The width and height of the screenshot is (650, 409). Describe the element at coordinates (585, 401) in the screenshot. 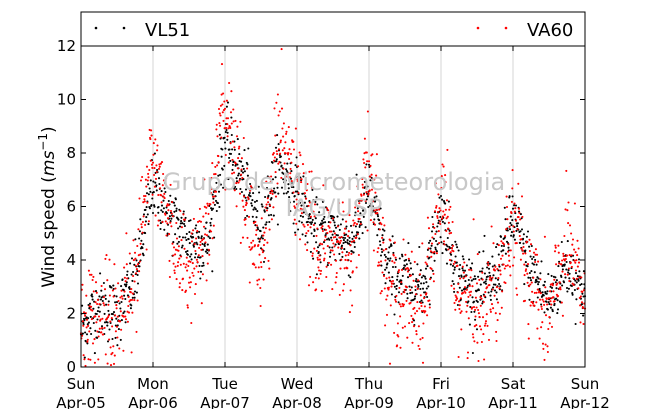

I see `x-tick-date-7: Apr-12` at that location.